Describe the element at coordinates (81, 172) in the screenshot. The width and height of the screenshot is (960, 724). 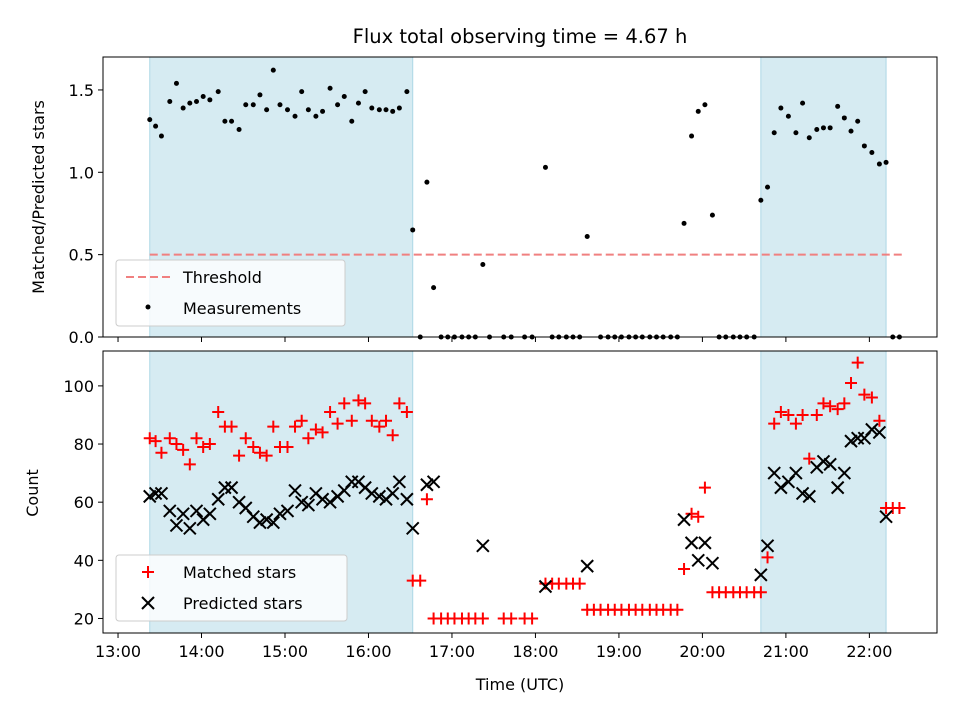
I see `y-tick-label: 1.0` at that location.